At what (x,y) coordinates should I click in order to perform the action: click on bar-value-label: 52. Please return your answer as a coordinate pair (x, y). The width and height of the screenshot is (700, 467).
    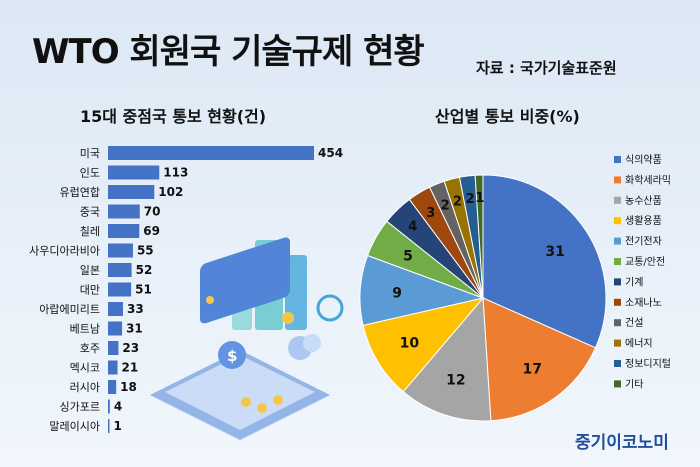
    Looking at the image, I should click on (144, 270).